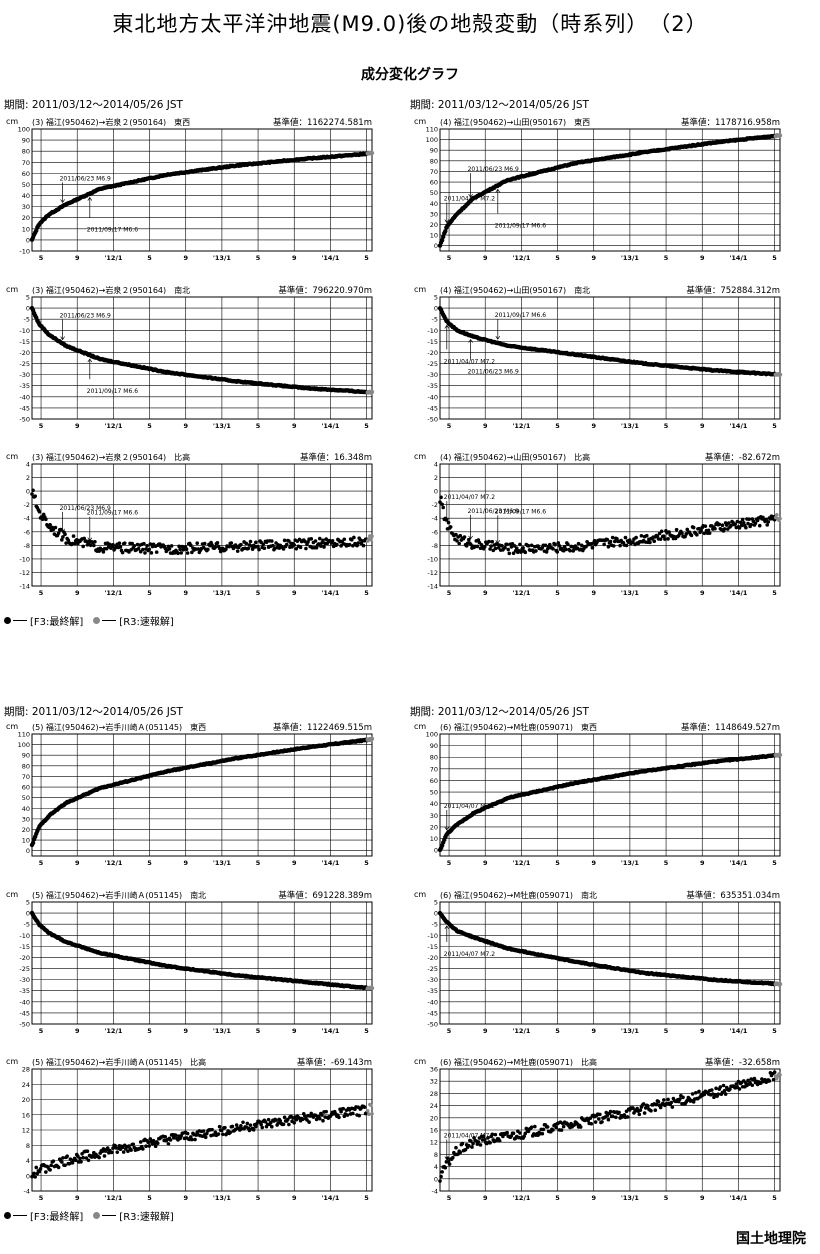 The width and height of the screenshot is (820, 1254). What do you see at coordinates (322, 728) in the screenshot?
I see `reference-value: 基準値：1122469.515m` at bounding box center [322, 728].